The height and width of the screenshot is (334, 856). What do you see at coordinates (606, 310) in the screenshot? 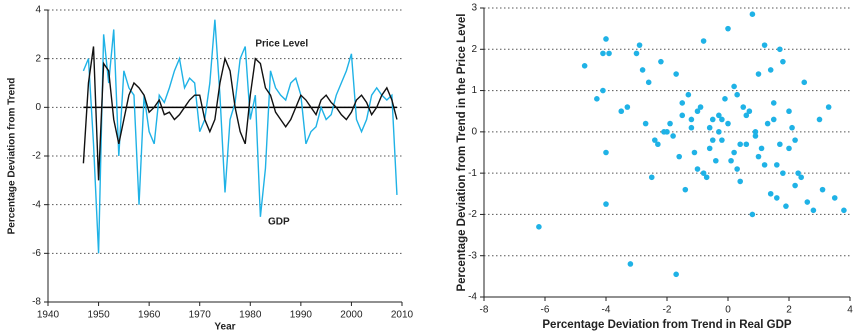
I see `x-tick-label: -4` at bounding box center [606, 310].